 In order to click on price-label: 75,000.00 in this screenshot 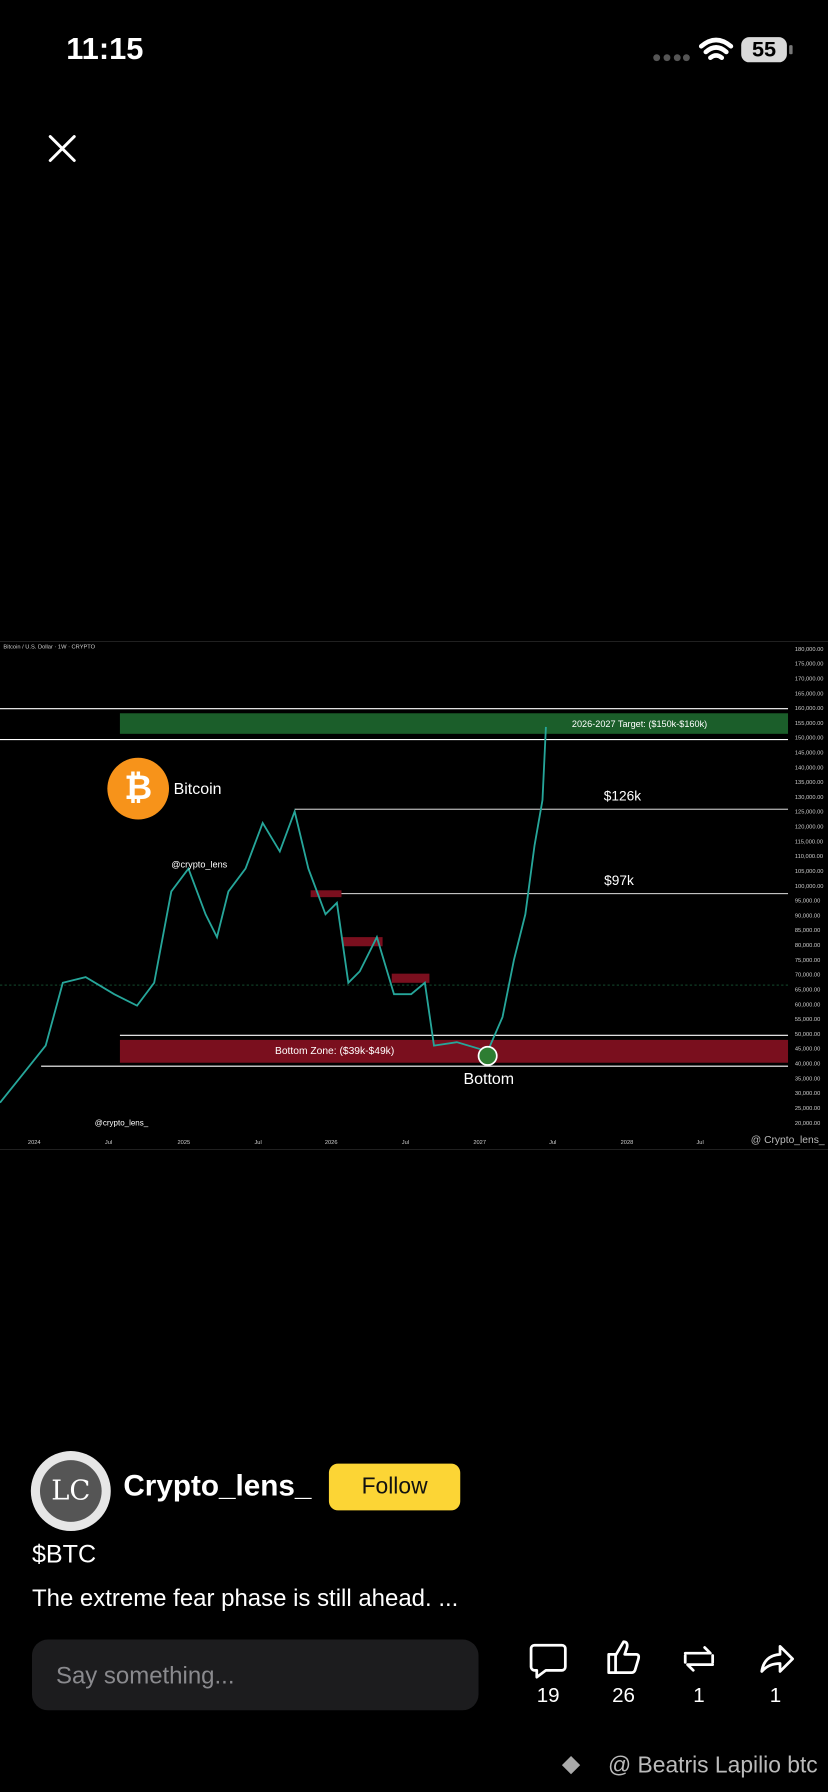, I will do `click(807, 961)`.